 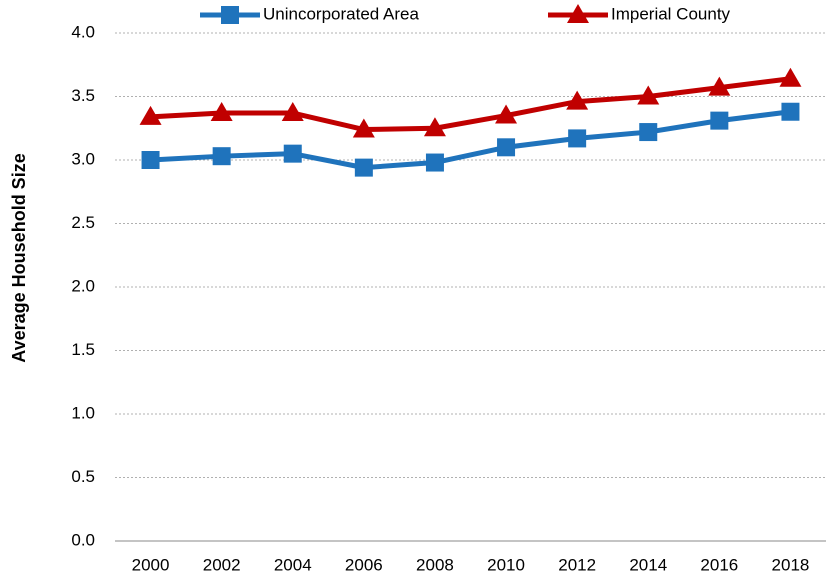 What do you see at coordinates (83, 158) in the screenshot?
I see `y-tick-label: 3.0` at bounding box center [83, 158].